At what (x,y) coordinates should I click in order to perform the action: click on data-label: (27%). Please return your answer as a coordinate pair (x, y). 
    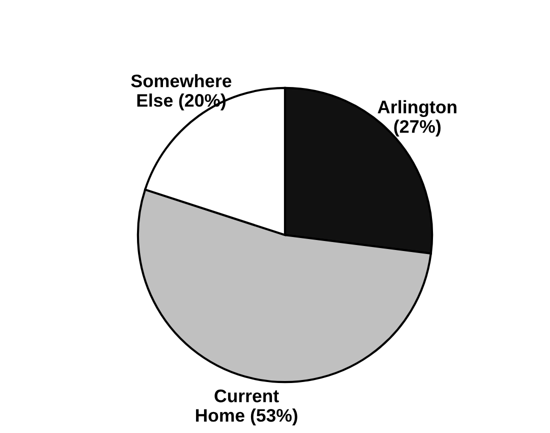
    Looking at the image, I should click on (417, 128).